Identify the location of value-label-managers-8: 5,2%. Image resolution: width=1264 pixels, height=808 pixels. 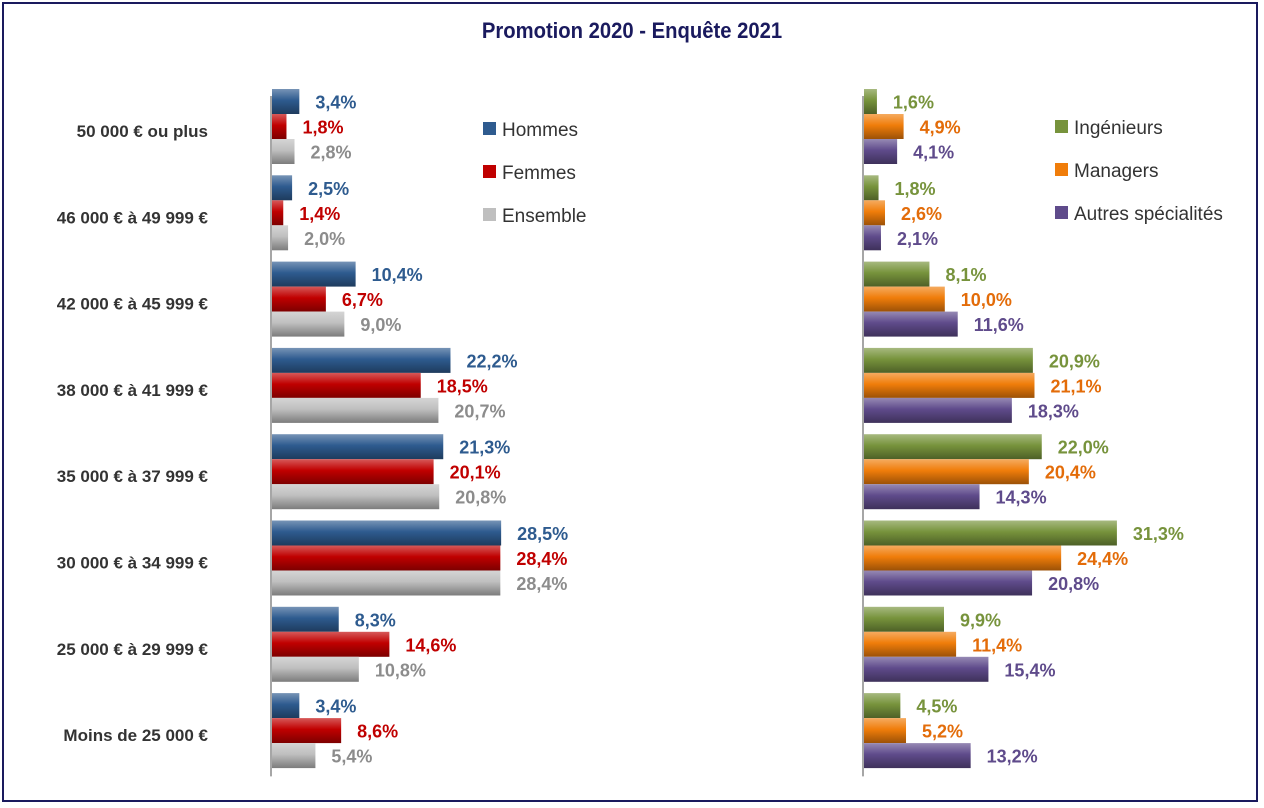
(942, 732).